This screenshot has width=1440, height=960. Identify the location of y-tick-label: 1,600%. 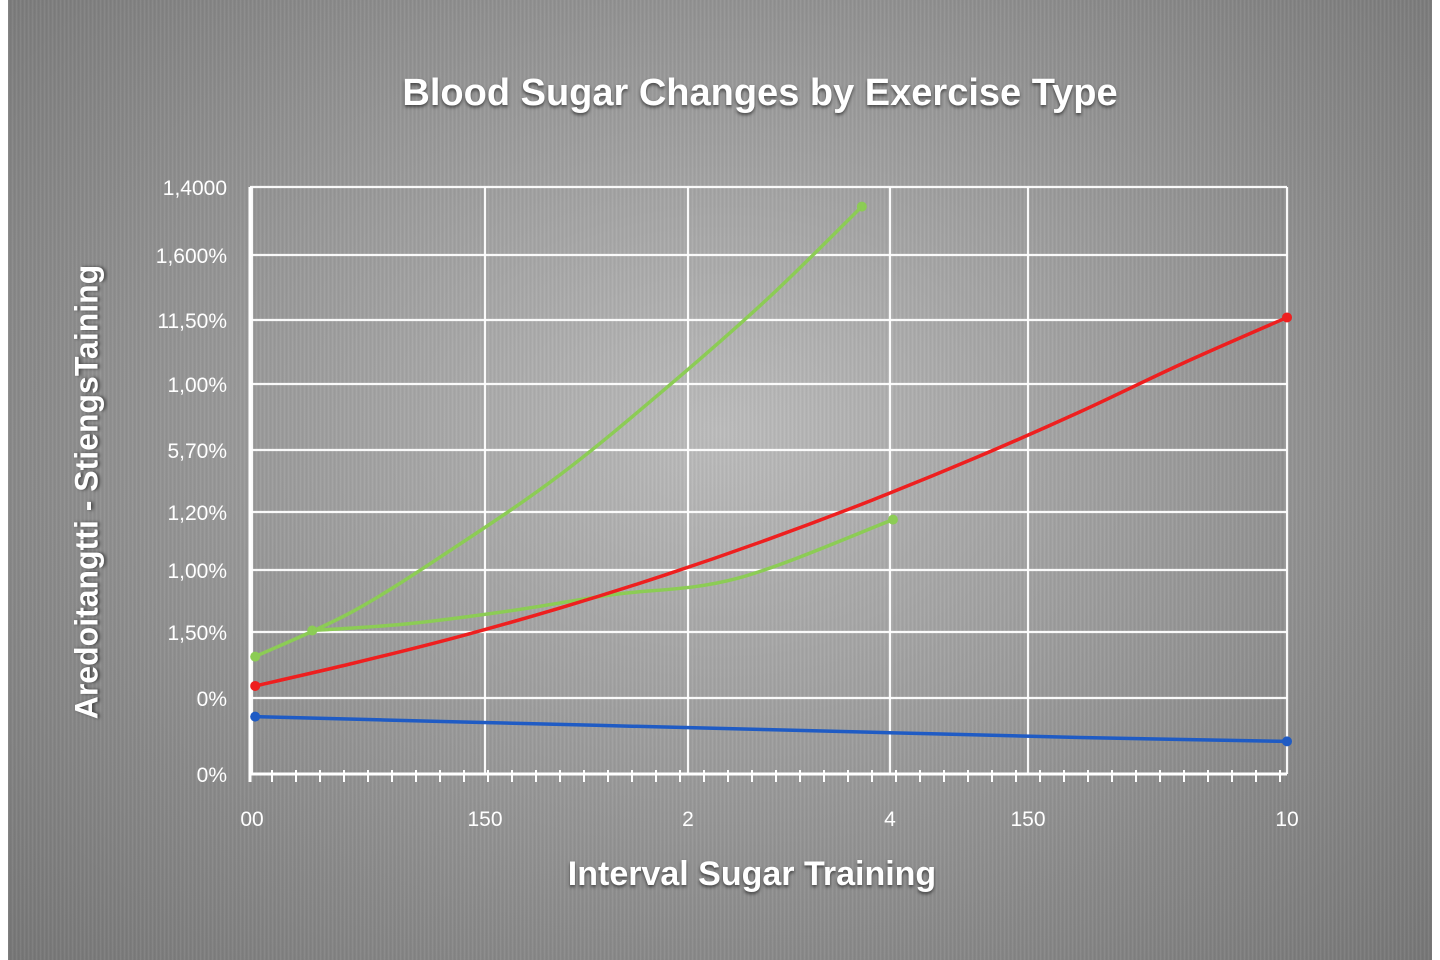
(191, 256).